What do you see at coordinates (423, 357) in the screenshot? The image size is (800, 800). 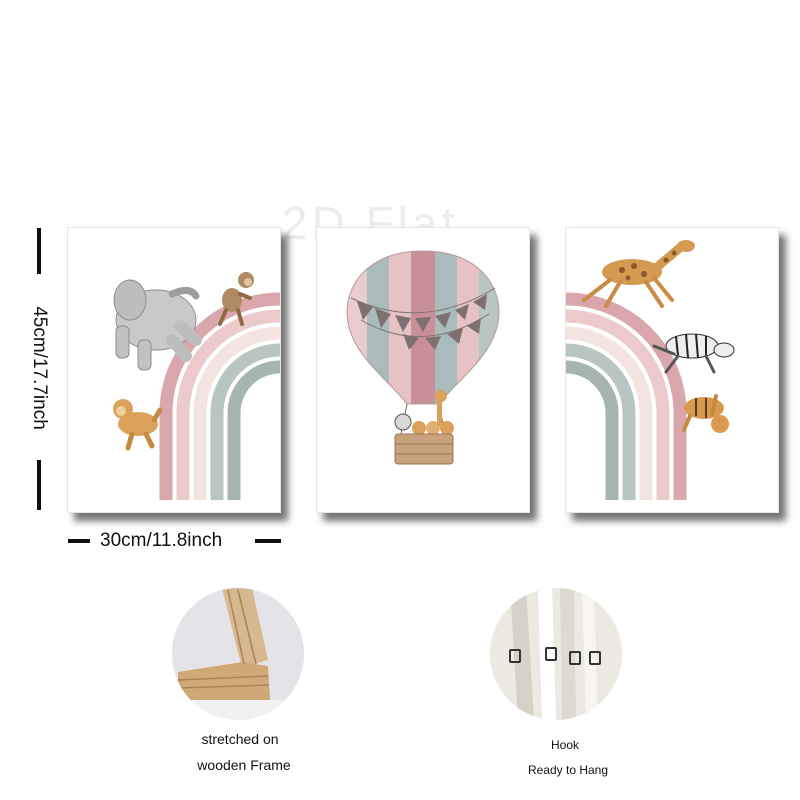 I see `hot-air-balloon-illustration` at bounding box center [423, 357].